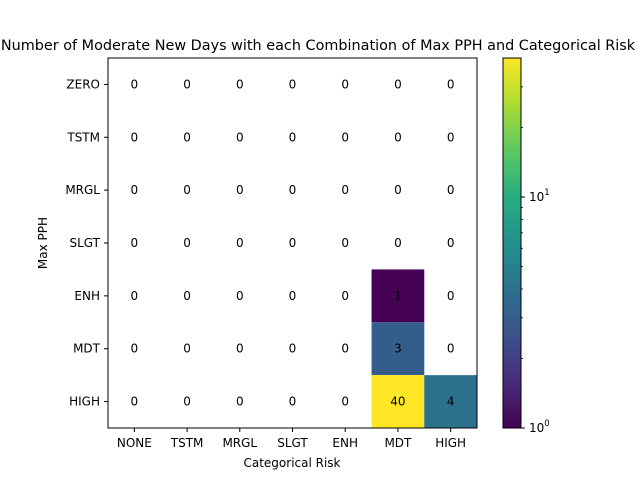  What do you see at coordinates (292, 443) in the screenshot?
I see `x-tick-label: SLGT` at bounding box center [292, 443].